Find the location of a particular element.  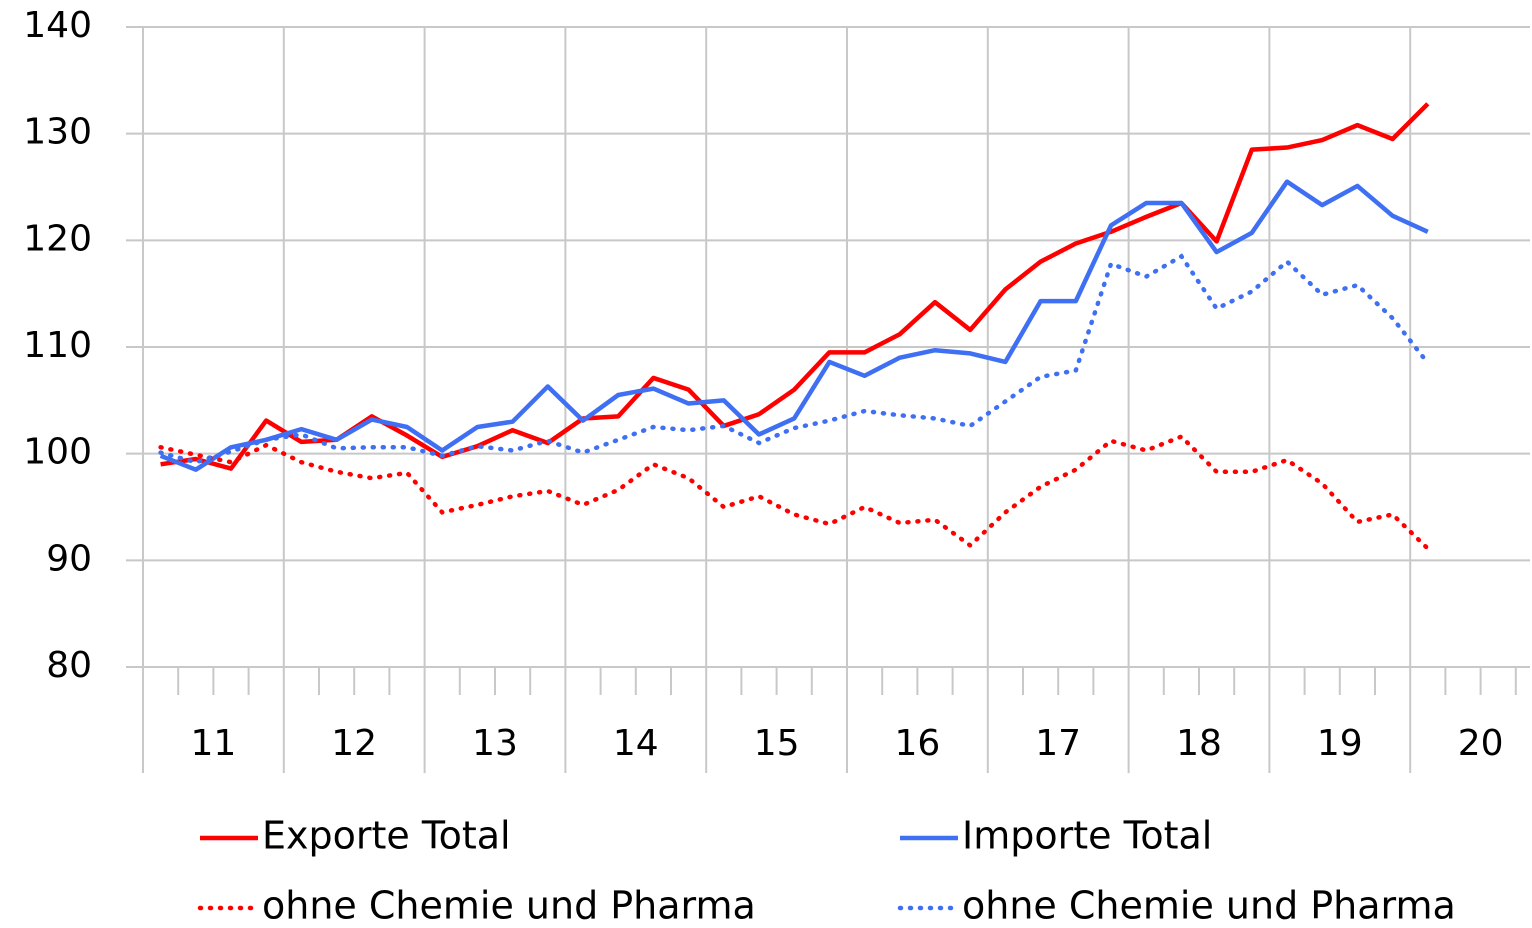

y-tick-label: 120 is located at coordinates (57, 238).